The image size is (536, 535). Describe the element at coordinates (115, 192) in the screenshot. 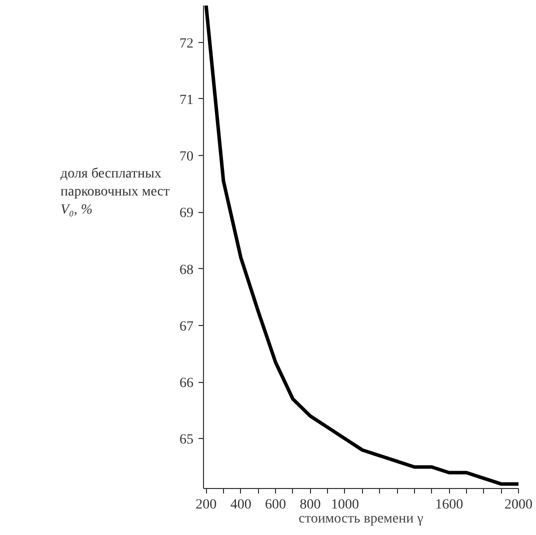

I see `y-axis-title: доля бесплатных парковочных мест V₀, %` at that location.